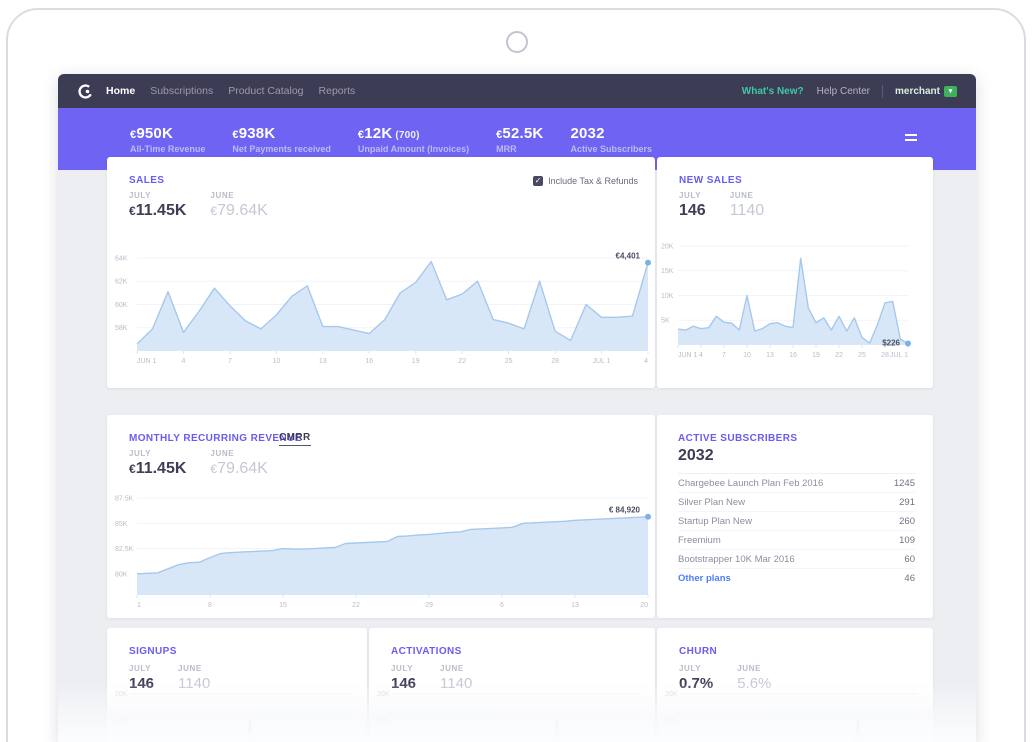  What do you see at coordinates (796, 559) in the screenshot?
I see `plan-row: Bootstrapper 10K Mar 2016 60` at bounding box center [796, 559].